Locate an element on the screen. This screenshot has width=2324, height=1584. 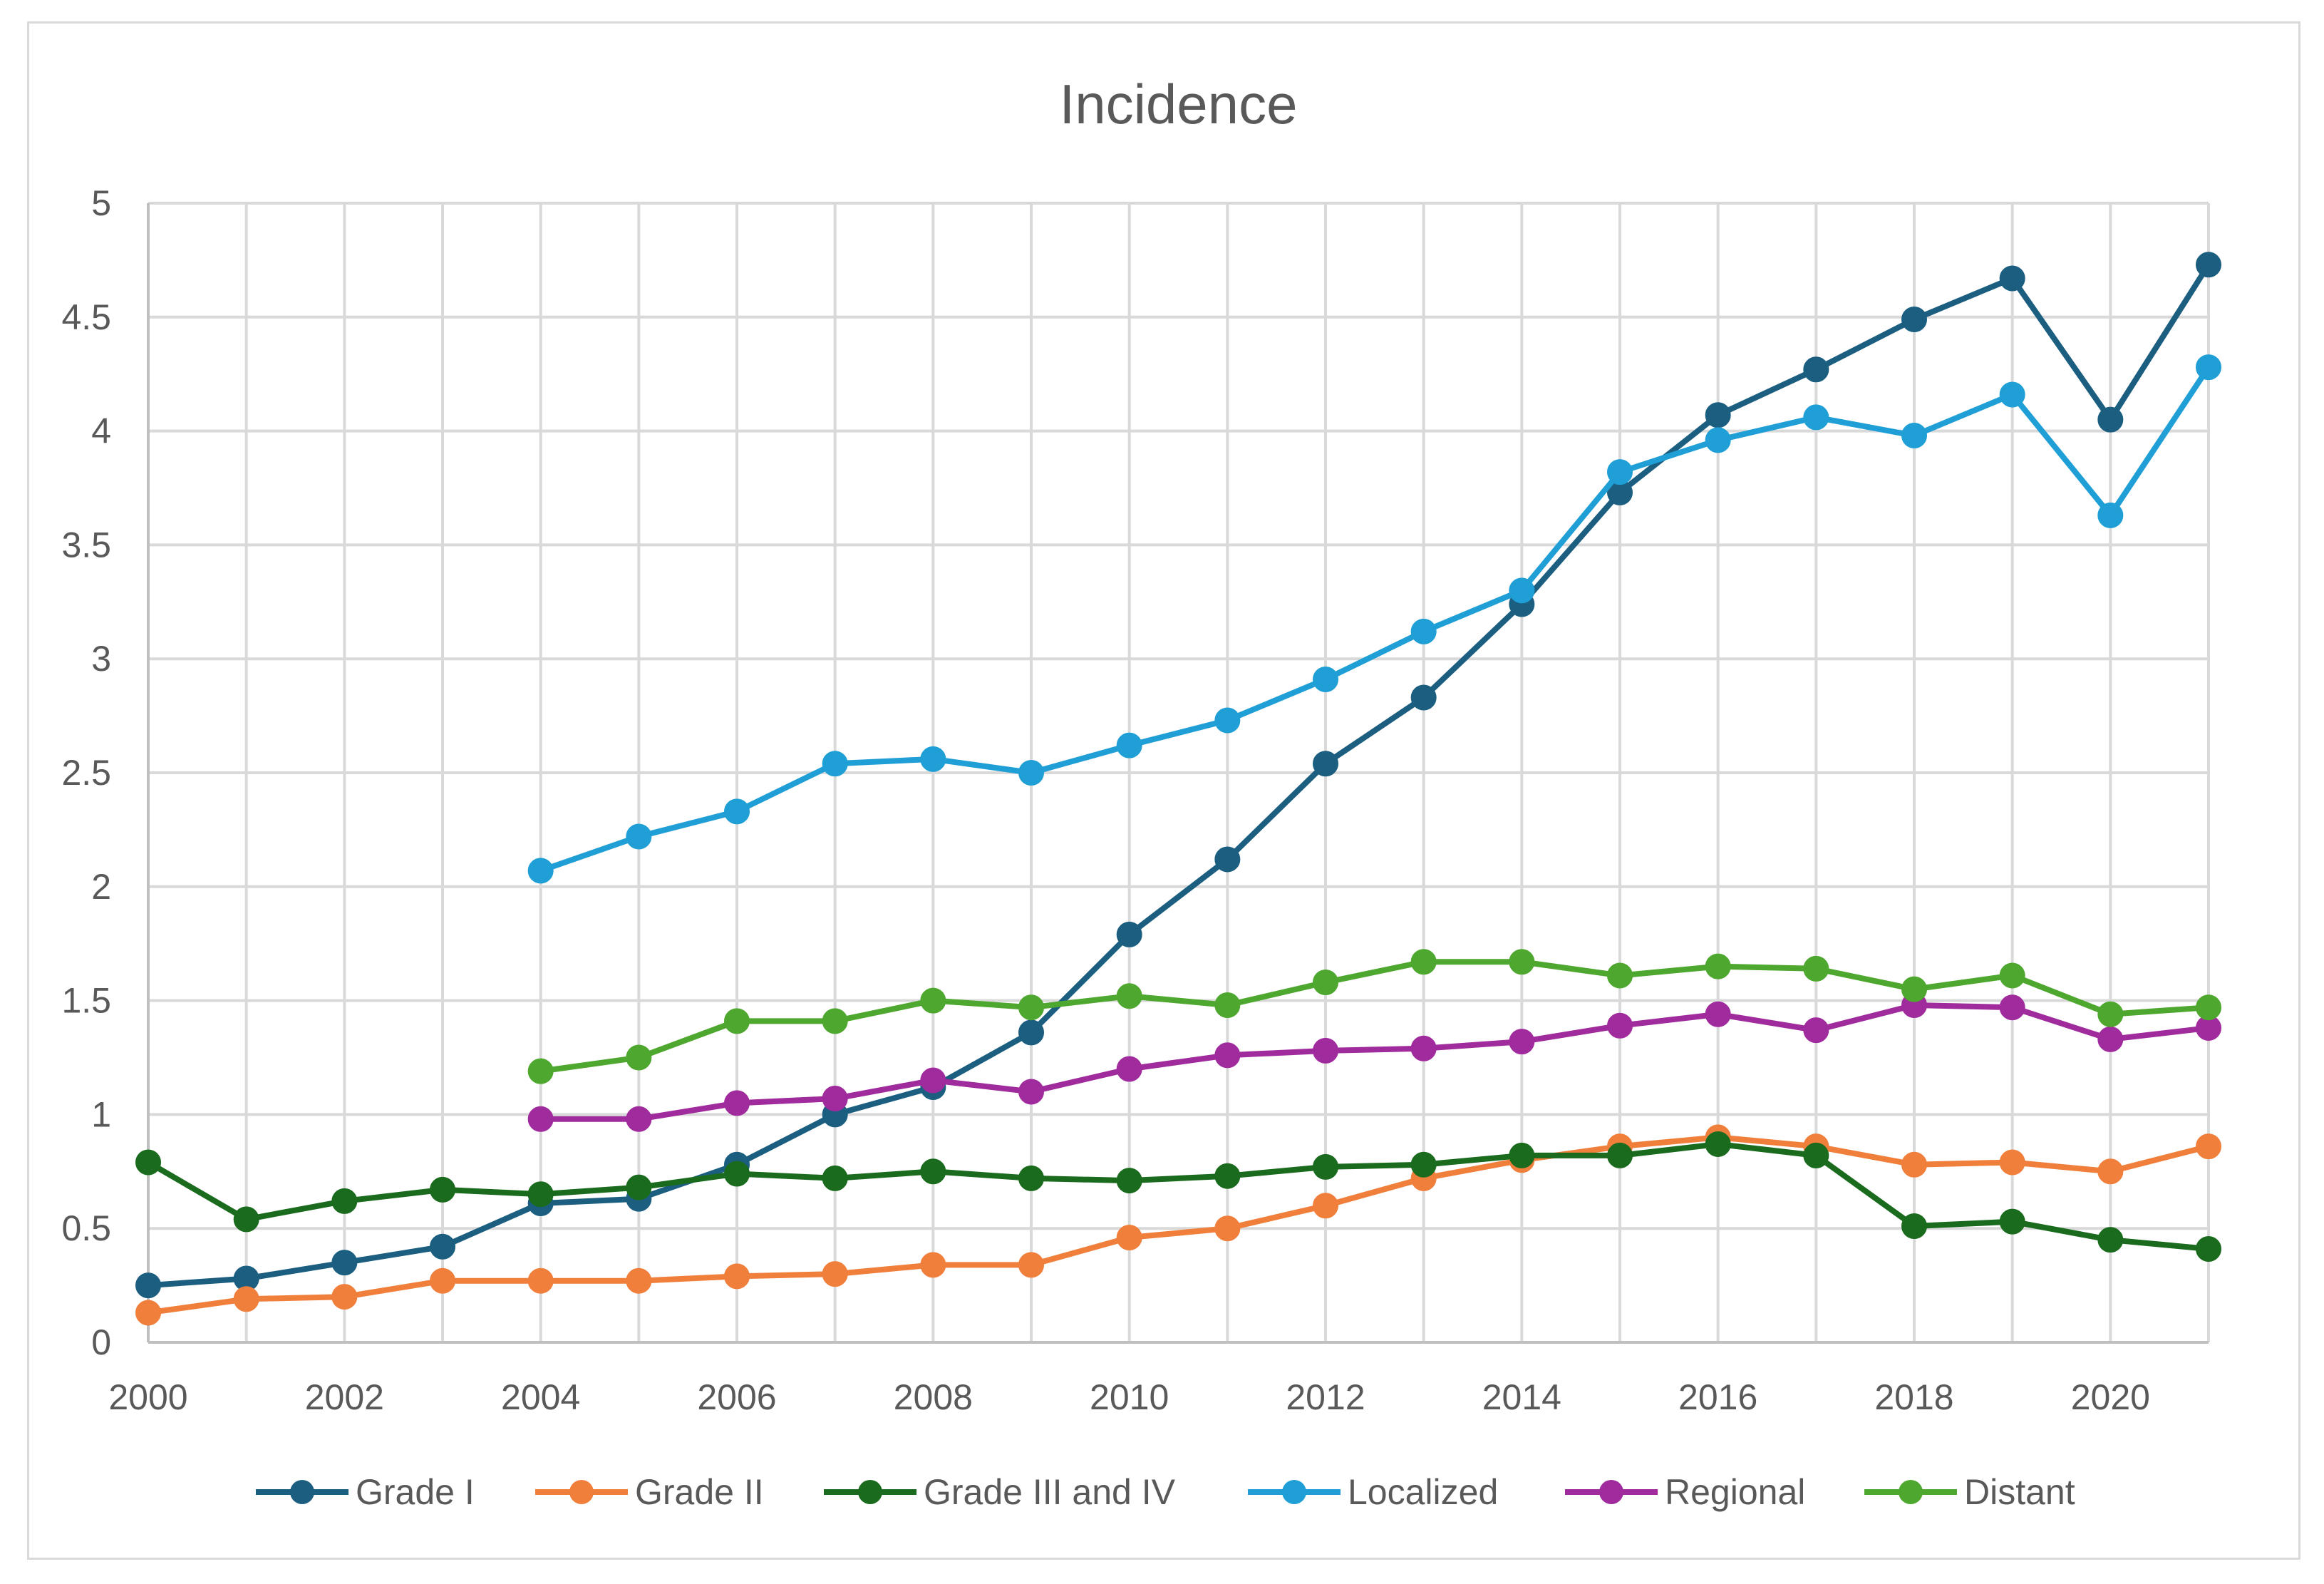
legend-label: Regional is located at coordinates (1735, 1492).